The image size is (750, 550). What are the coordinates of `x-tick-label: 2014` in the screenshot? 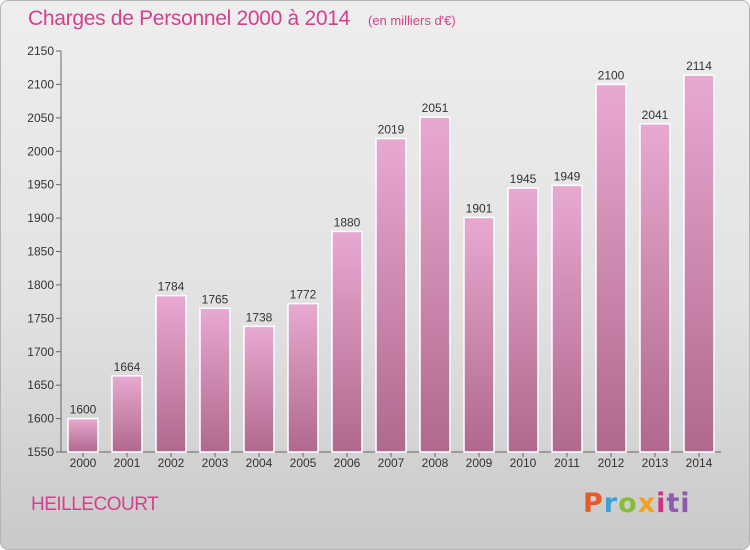 It's located at (699, 463).